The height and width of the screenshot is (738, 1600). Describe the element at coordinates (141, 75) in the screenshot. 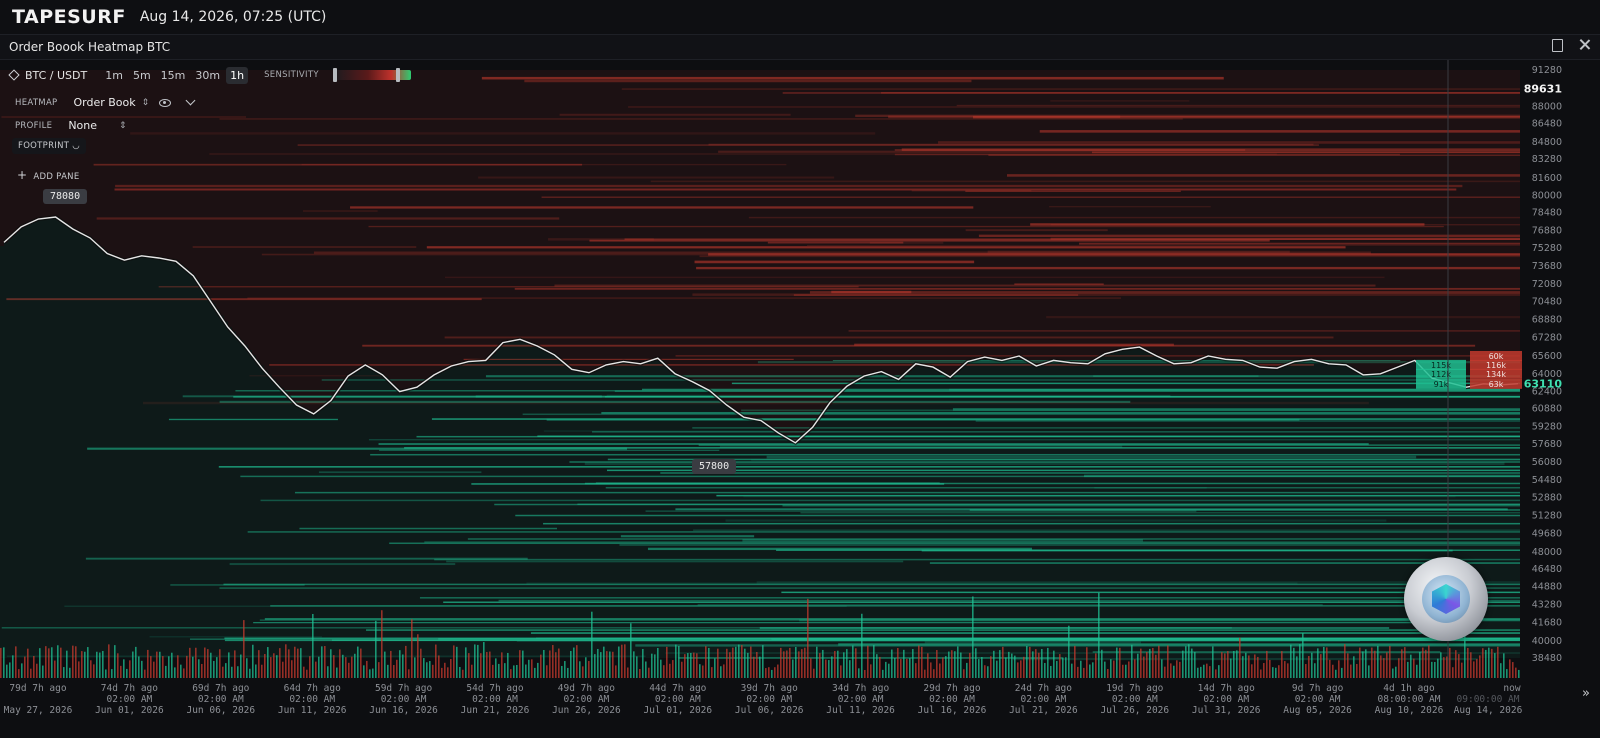

I see `timeframe-5m: 5m` at that location.